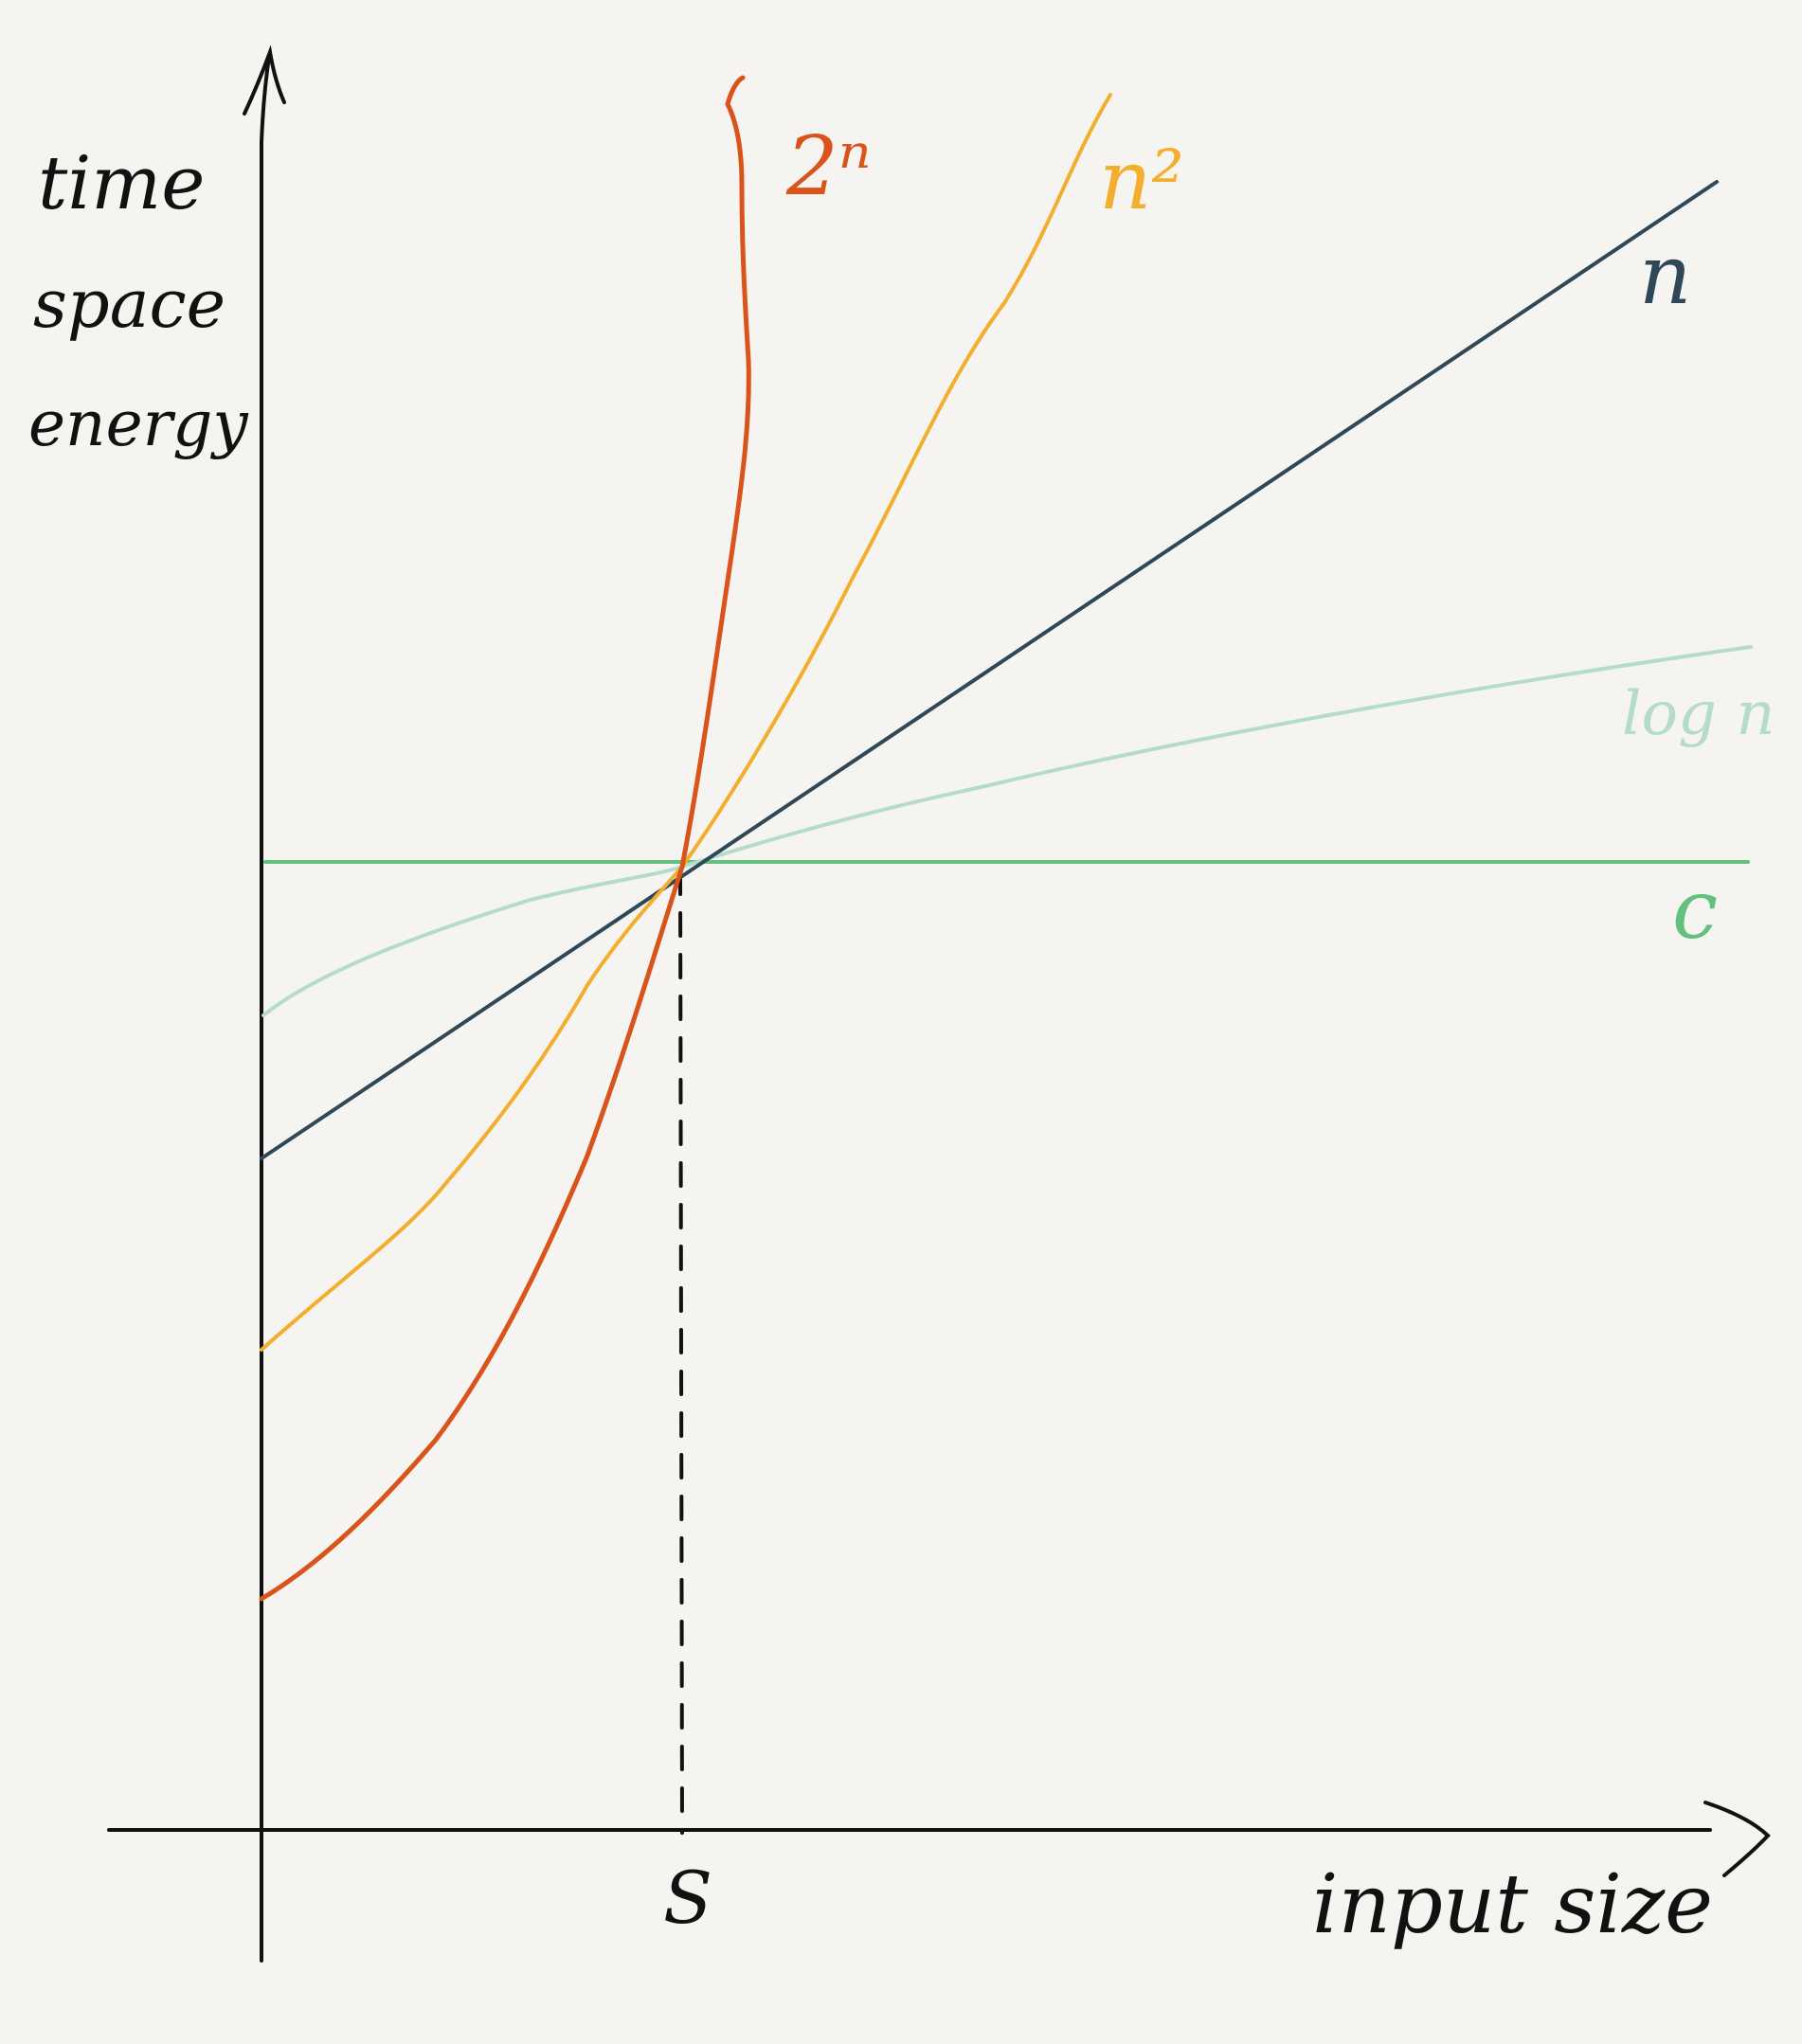  Describe the element at coordinates (265, 1009) in the screenshot. I see `y-axis` at that location.